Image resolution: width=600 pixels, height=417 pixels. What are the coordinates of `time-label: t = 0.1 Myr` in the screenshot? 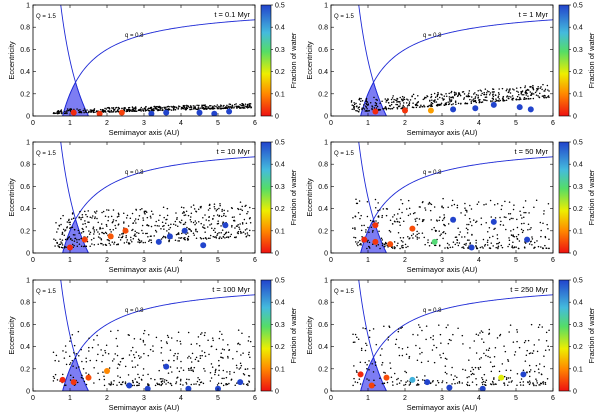 It's located at (232, 14).